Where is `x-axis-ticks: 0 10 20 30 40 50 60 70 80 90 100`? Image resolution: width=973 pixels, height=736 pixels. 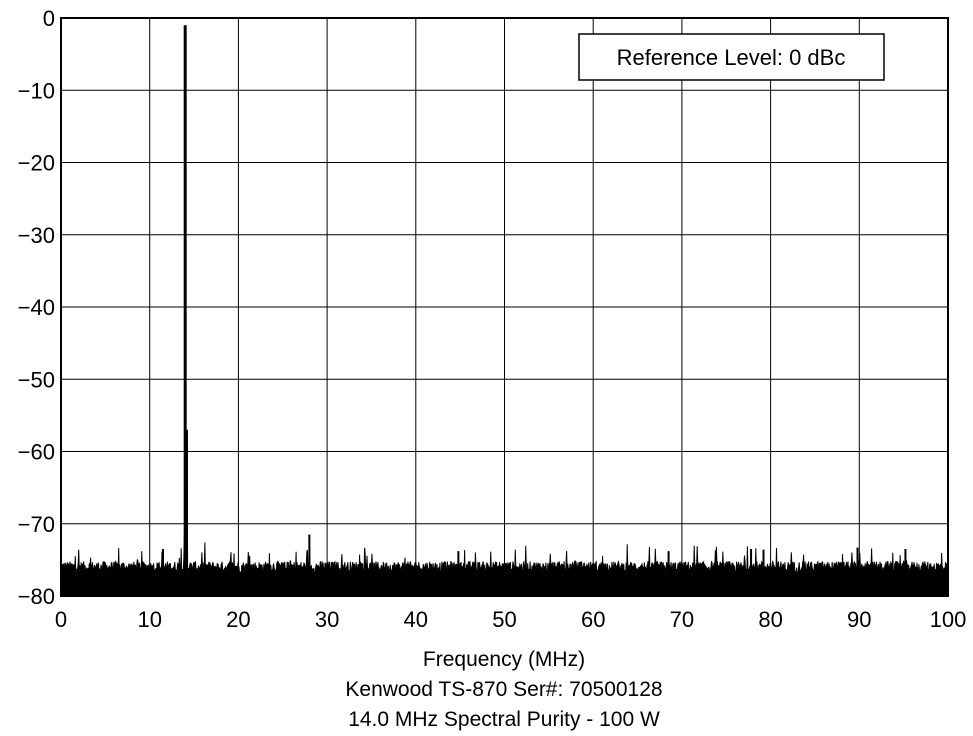
x-axis-ticks: 0 10 20 30 40 50 60 70 80 90 100 is located at coordinates (510, 619).